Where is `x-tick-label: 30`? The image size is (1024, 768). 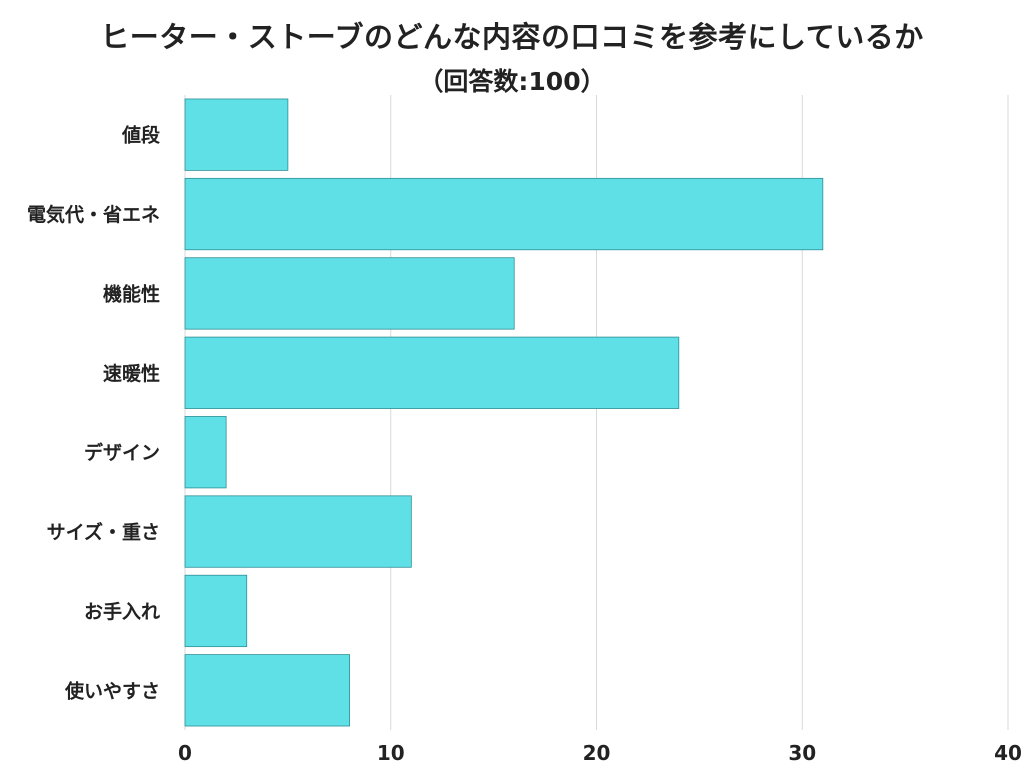 x-tick-label: 30 is located at coordinates (802, 753).